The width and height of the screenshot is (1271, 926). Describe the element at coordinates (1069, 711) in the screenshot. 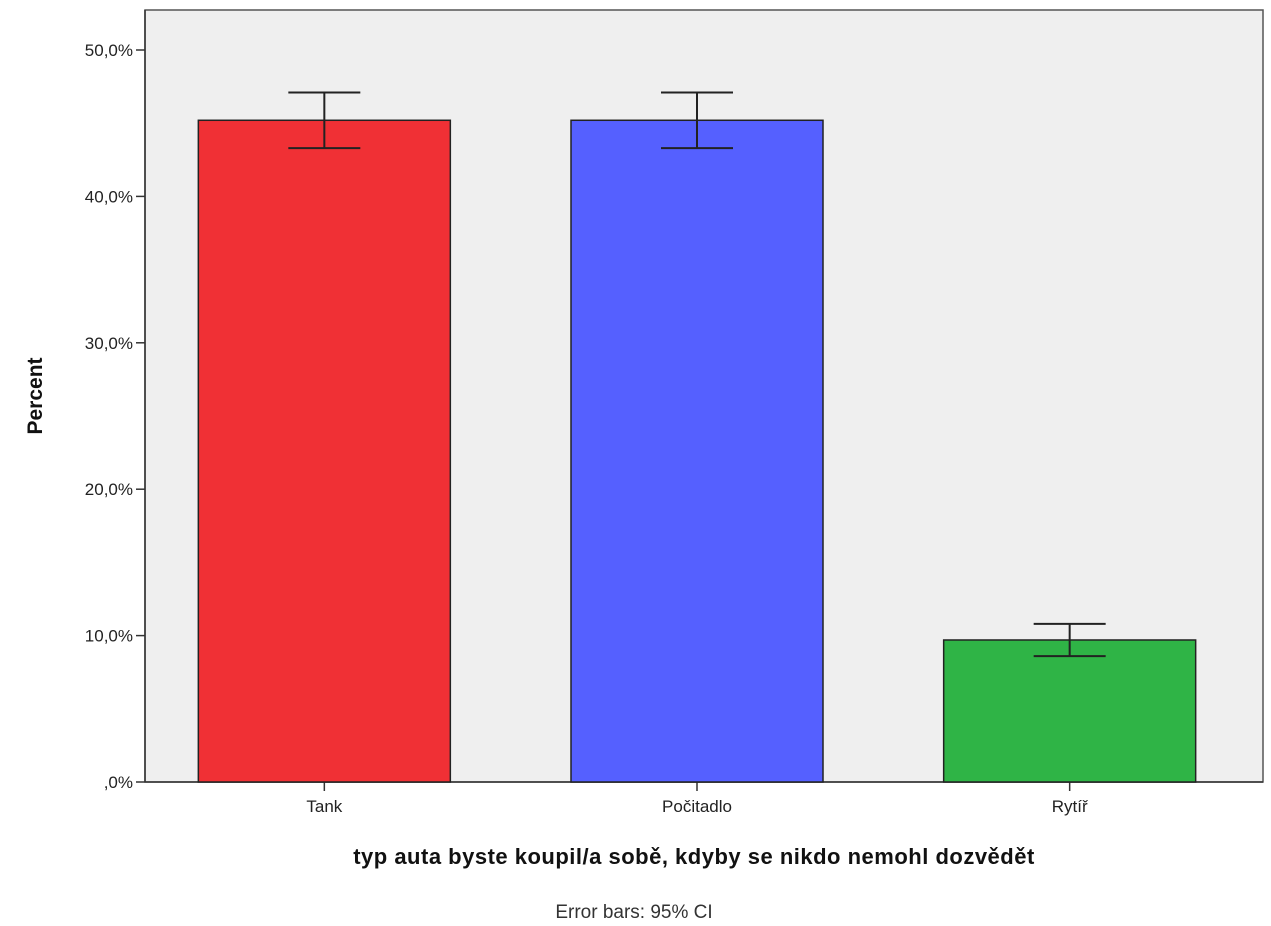

I see `bar-rytíř` at that location.